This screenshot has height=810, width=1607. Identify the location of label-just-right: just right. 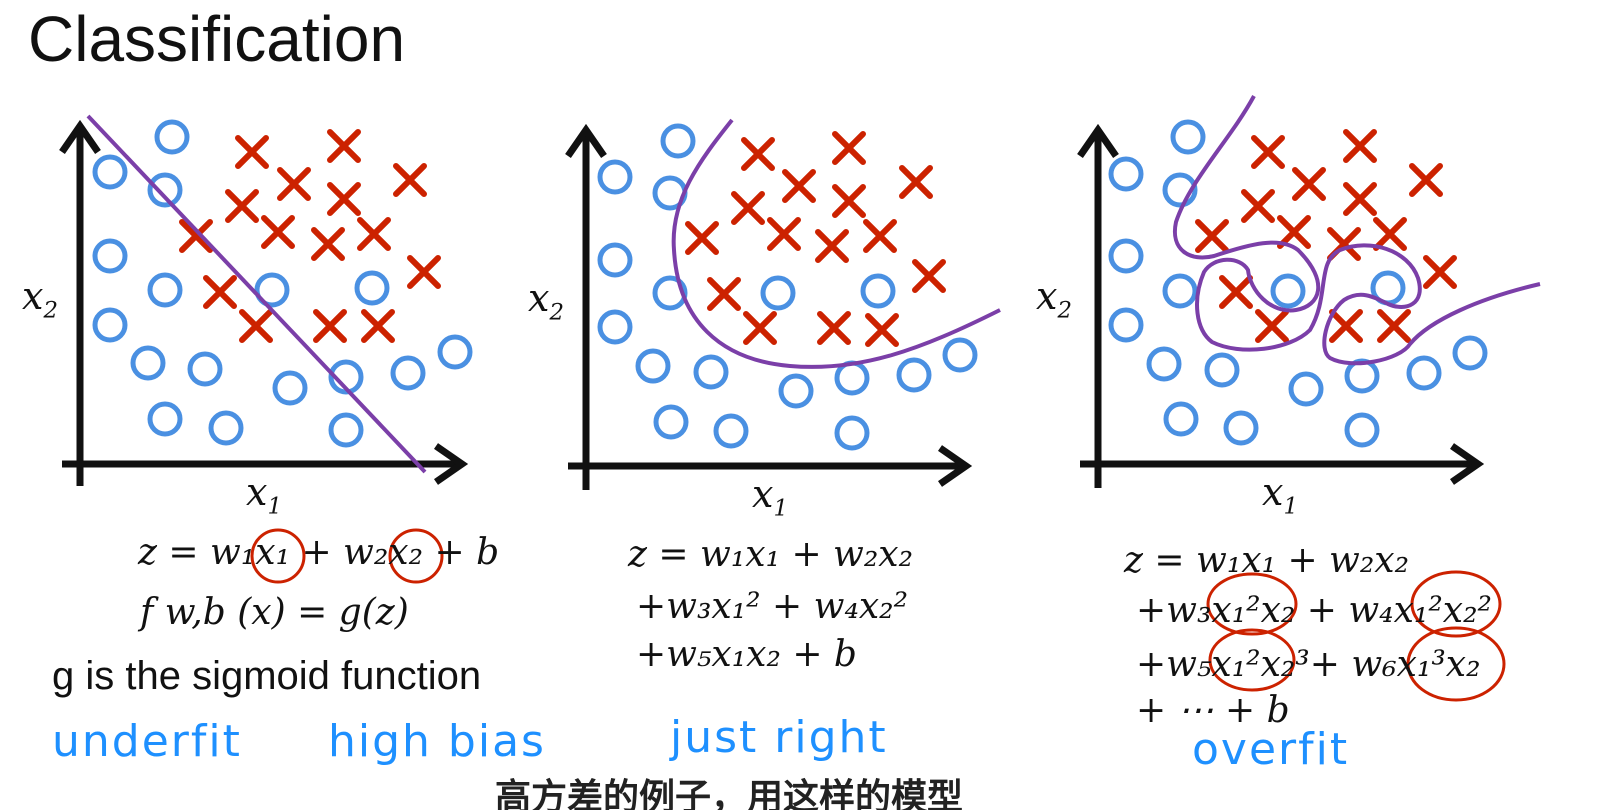
(779, 737).